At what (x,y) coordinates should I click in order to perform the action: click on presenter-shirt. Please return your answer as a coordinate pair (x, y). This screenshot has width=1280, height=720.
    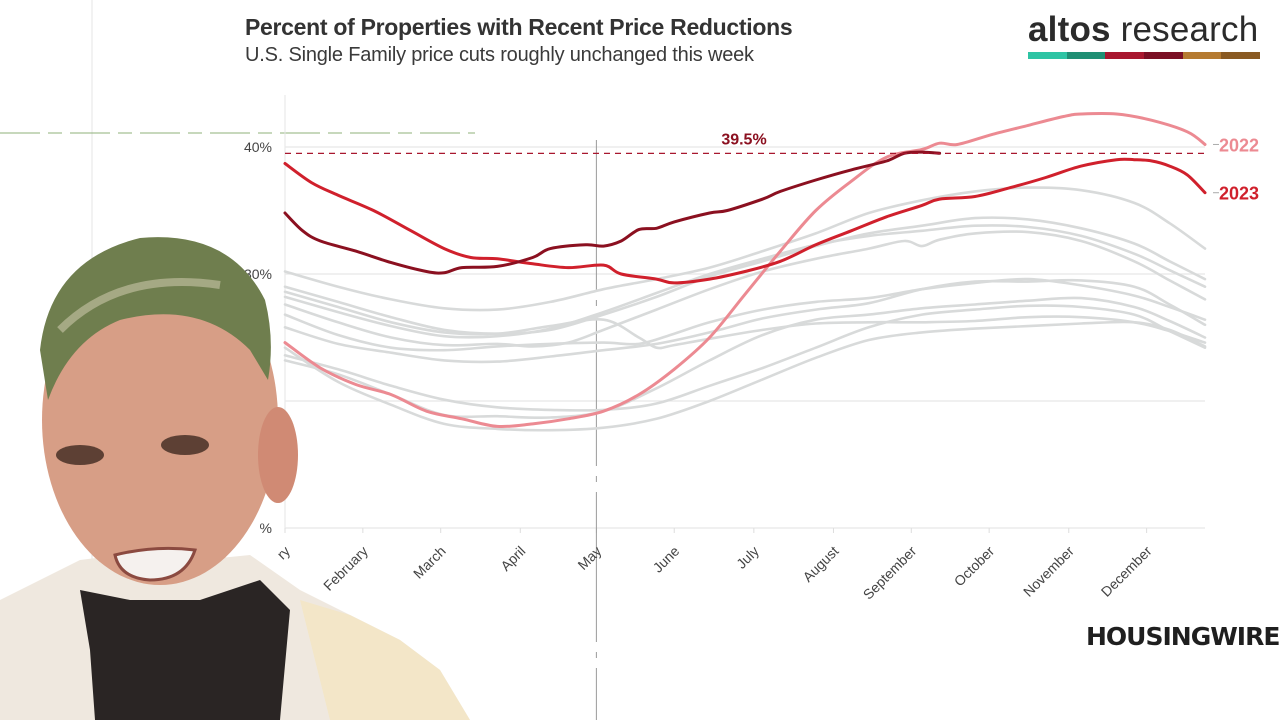
    Looking at the image, I should click on (185, 650).